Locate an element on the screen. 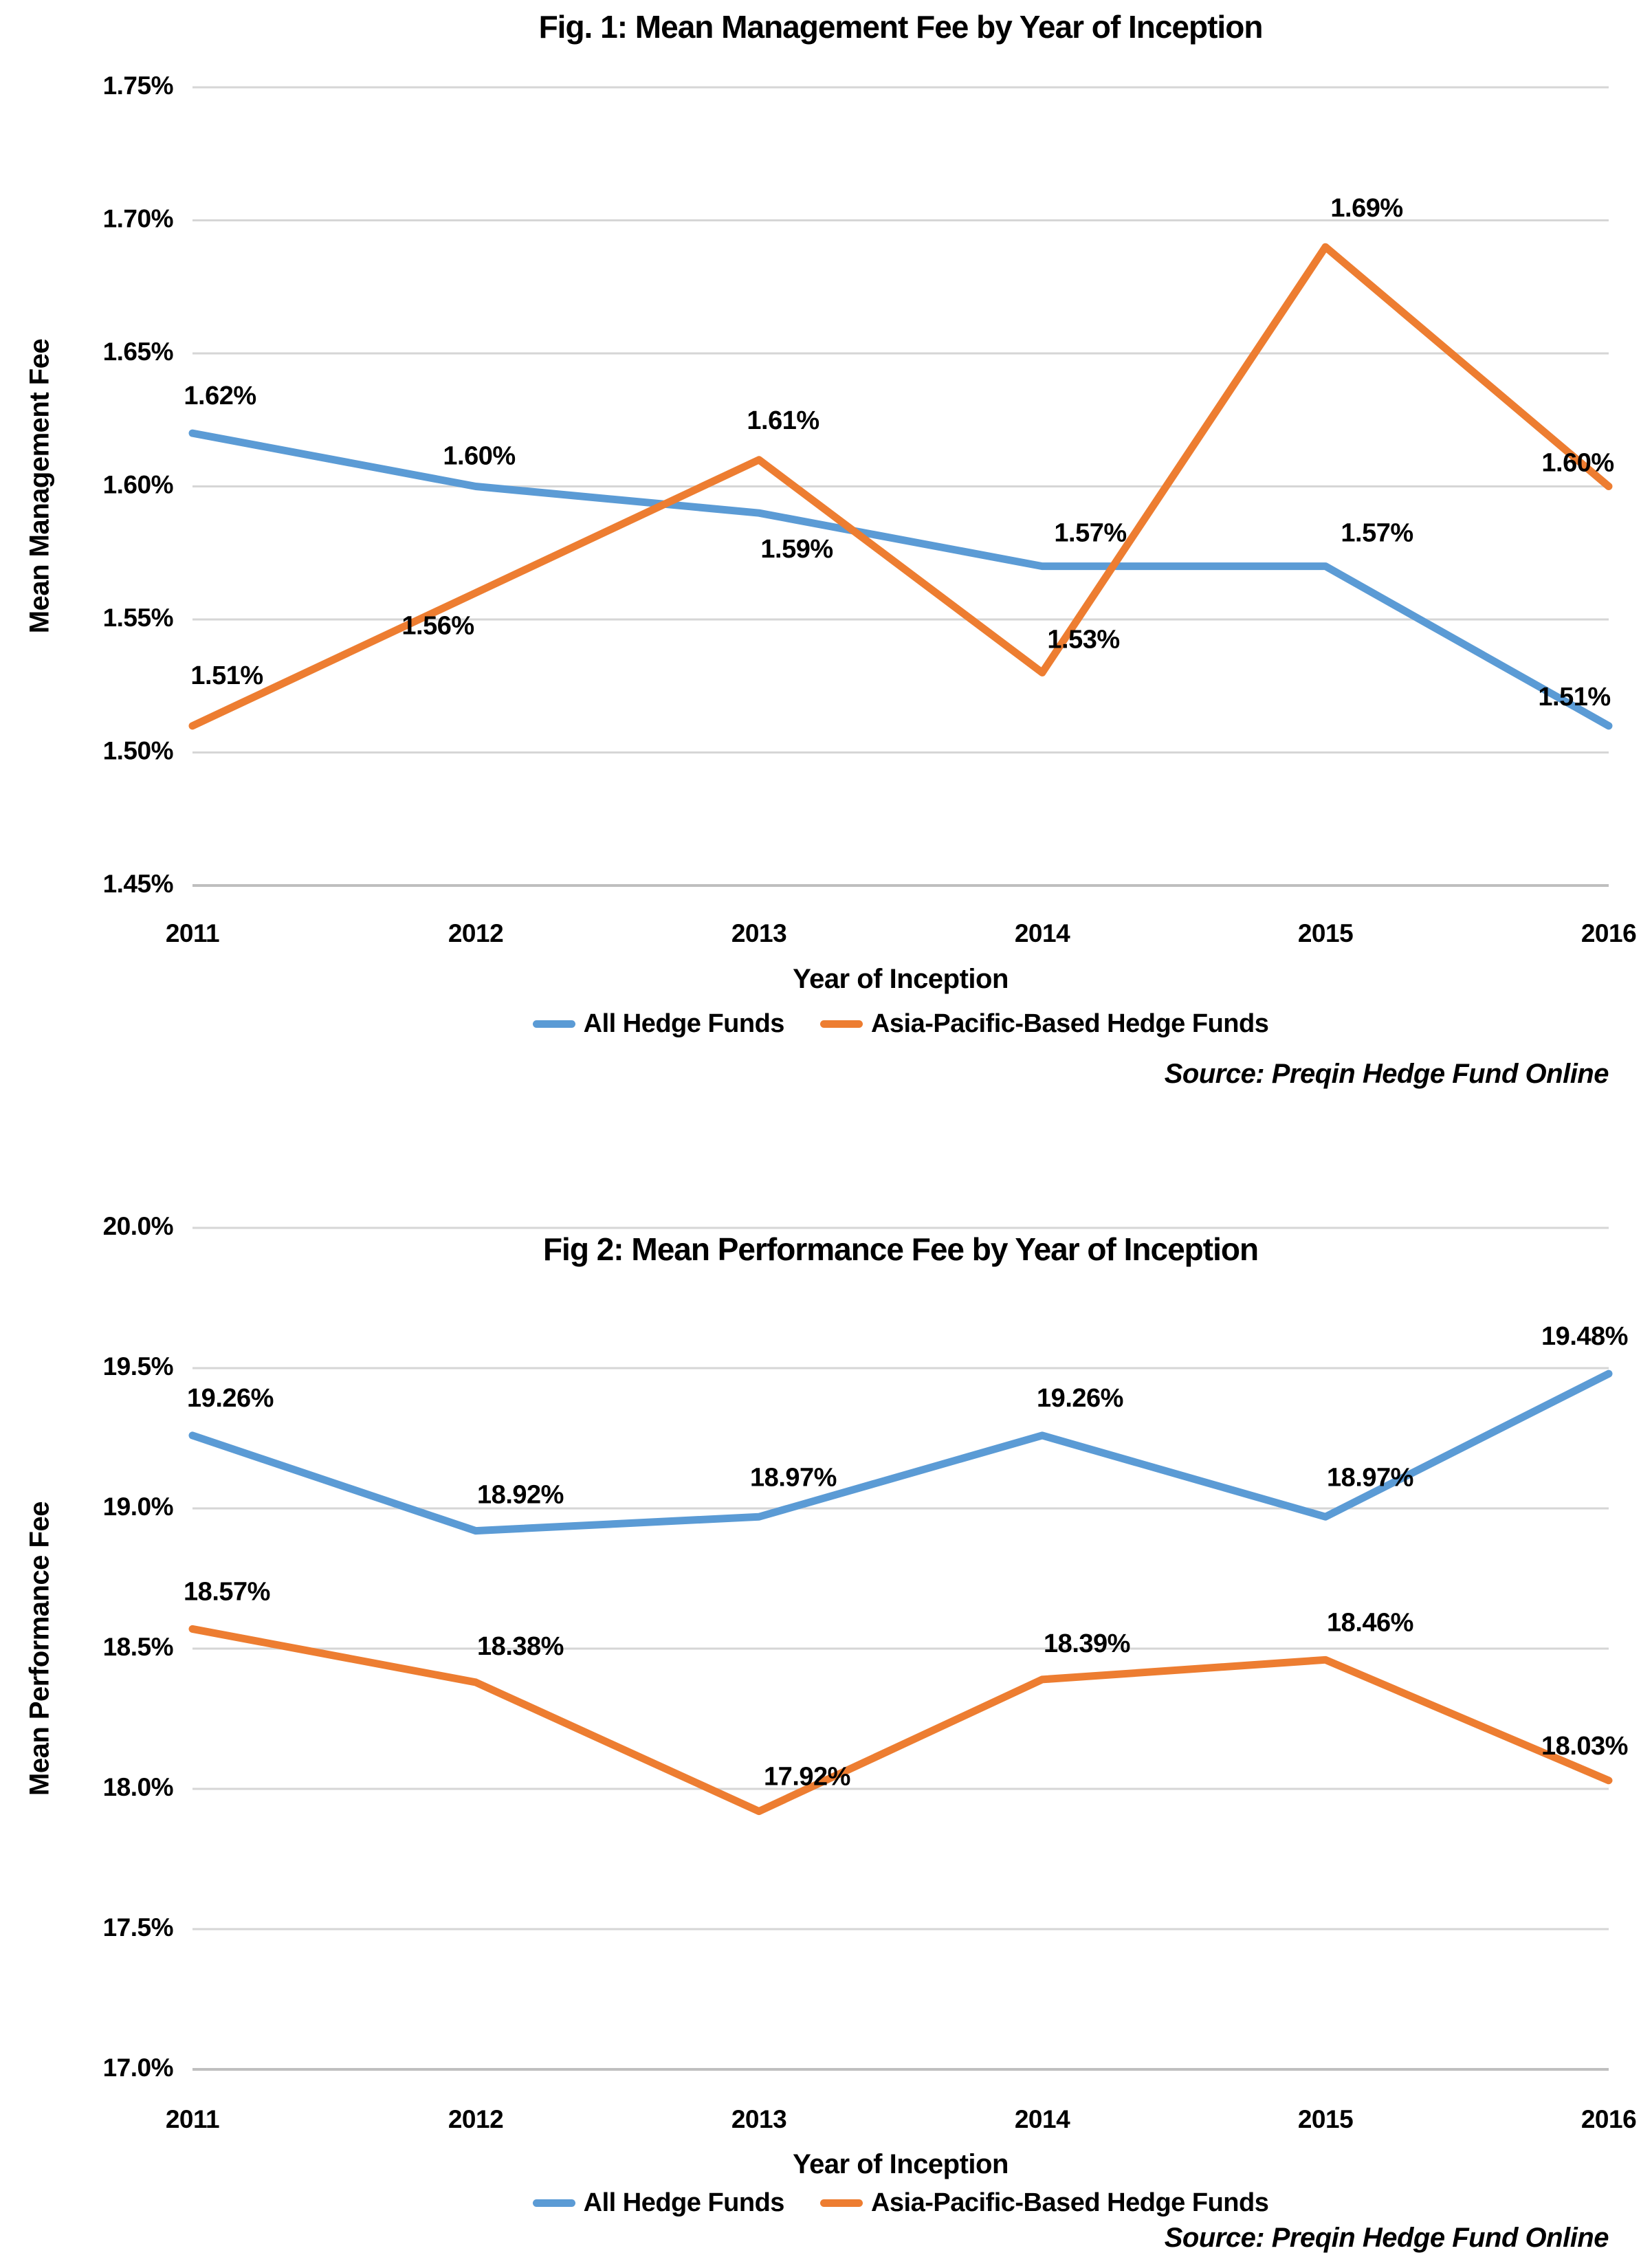 The width and height of the screenshot is (1652, 2255). chart2-source: Source: Preqin Hedge Fund Online is located at coordinates (1386, 2238).